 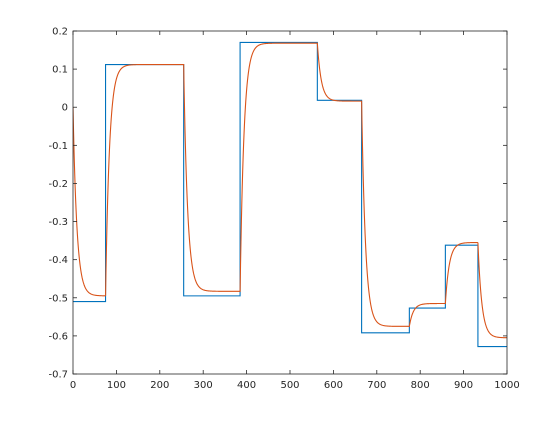 I want to click on y-tick-label: -0.2, so click(x=58, y=184).